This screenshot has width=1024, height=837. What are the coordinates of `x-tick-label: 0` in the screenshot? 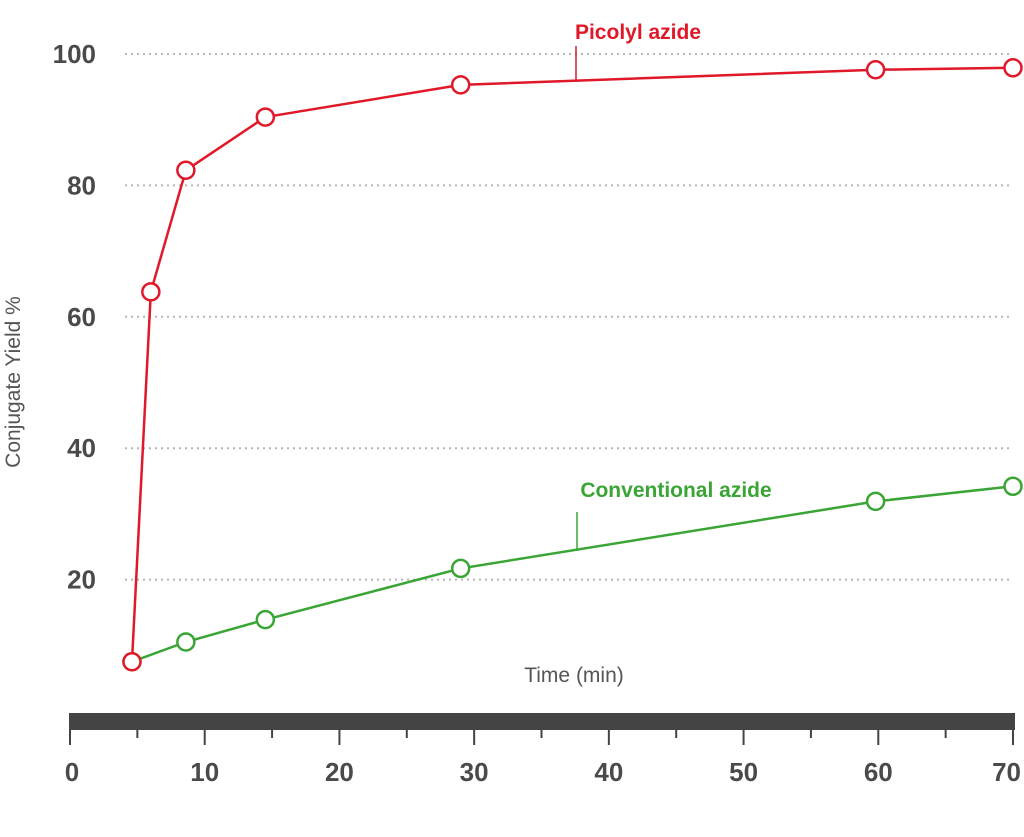 It's located at (72, 772).